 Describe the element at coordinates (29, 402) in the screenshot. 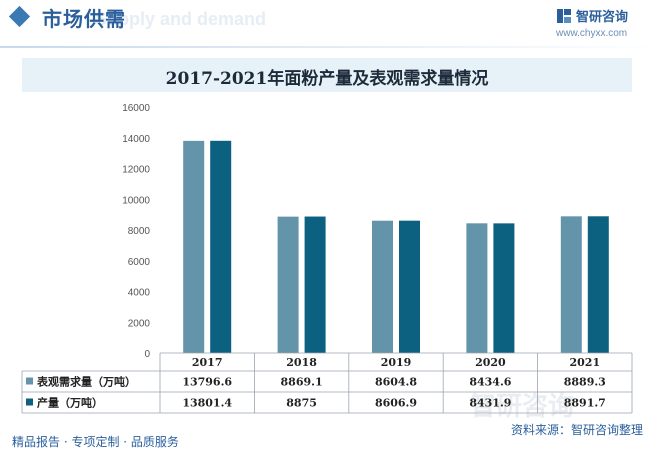

I see `legend-swatch-production` at that location.